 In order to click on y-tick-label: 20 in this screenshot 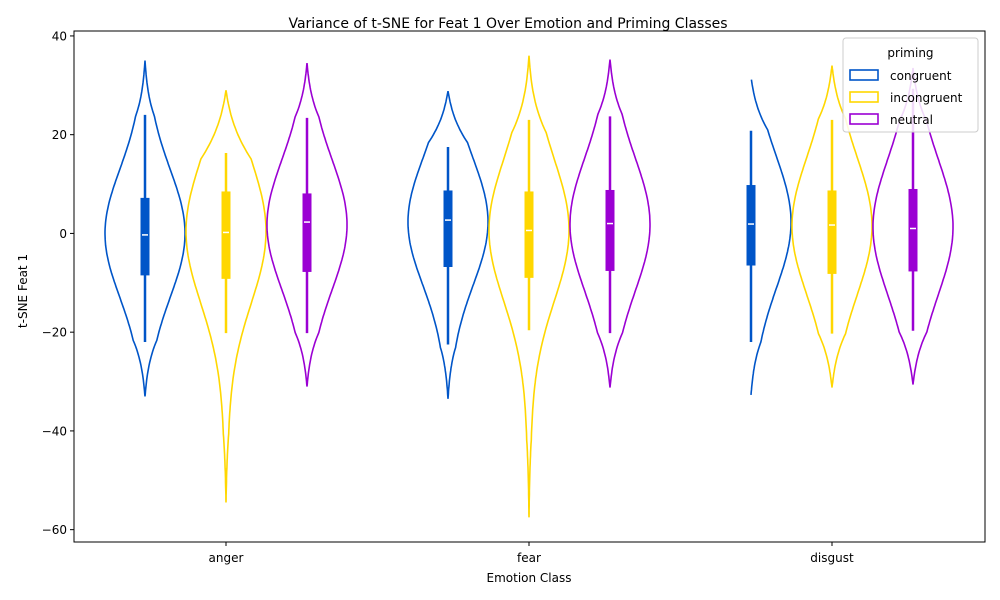, I will do `click(59, 135)`.